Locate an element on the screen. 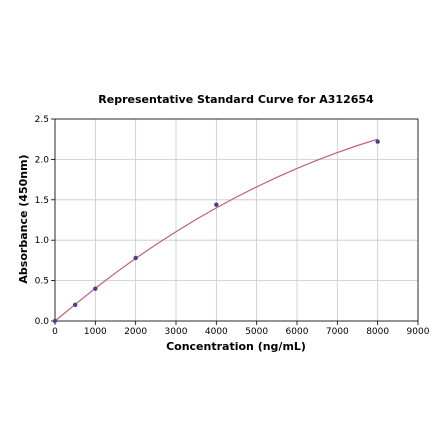 The width and height of the screenshot is (440, 441). y-tick-label: 0.5 is located at coordinates (42, 282).